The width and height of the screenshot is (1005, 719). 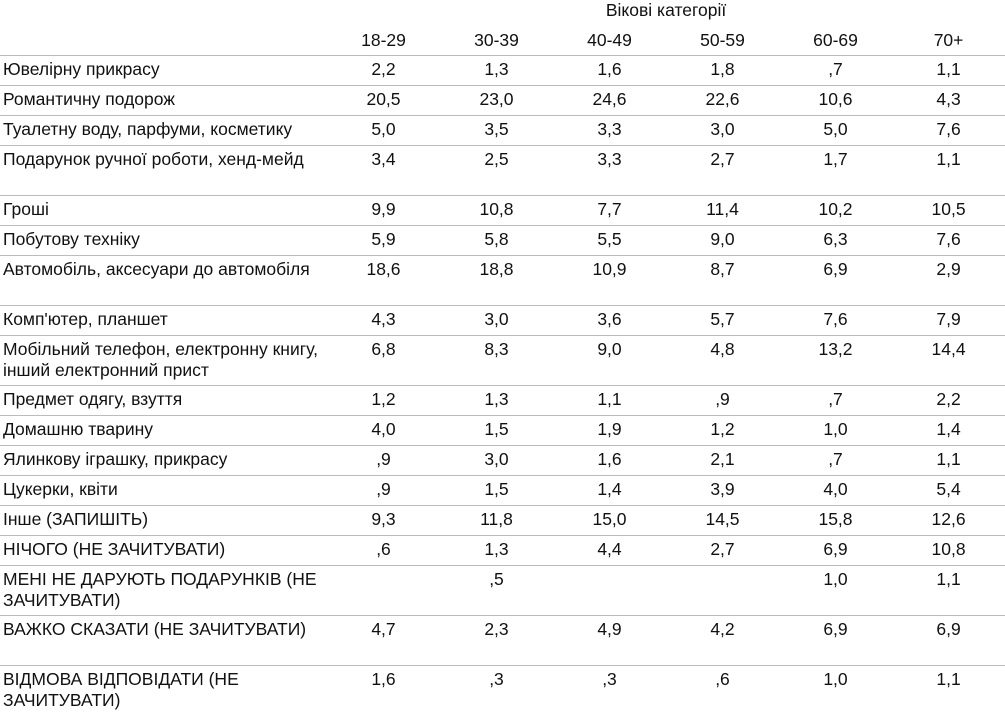 I want to click on table-cell: 6,8, so click(x=383, y=360).